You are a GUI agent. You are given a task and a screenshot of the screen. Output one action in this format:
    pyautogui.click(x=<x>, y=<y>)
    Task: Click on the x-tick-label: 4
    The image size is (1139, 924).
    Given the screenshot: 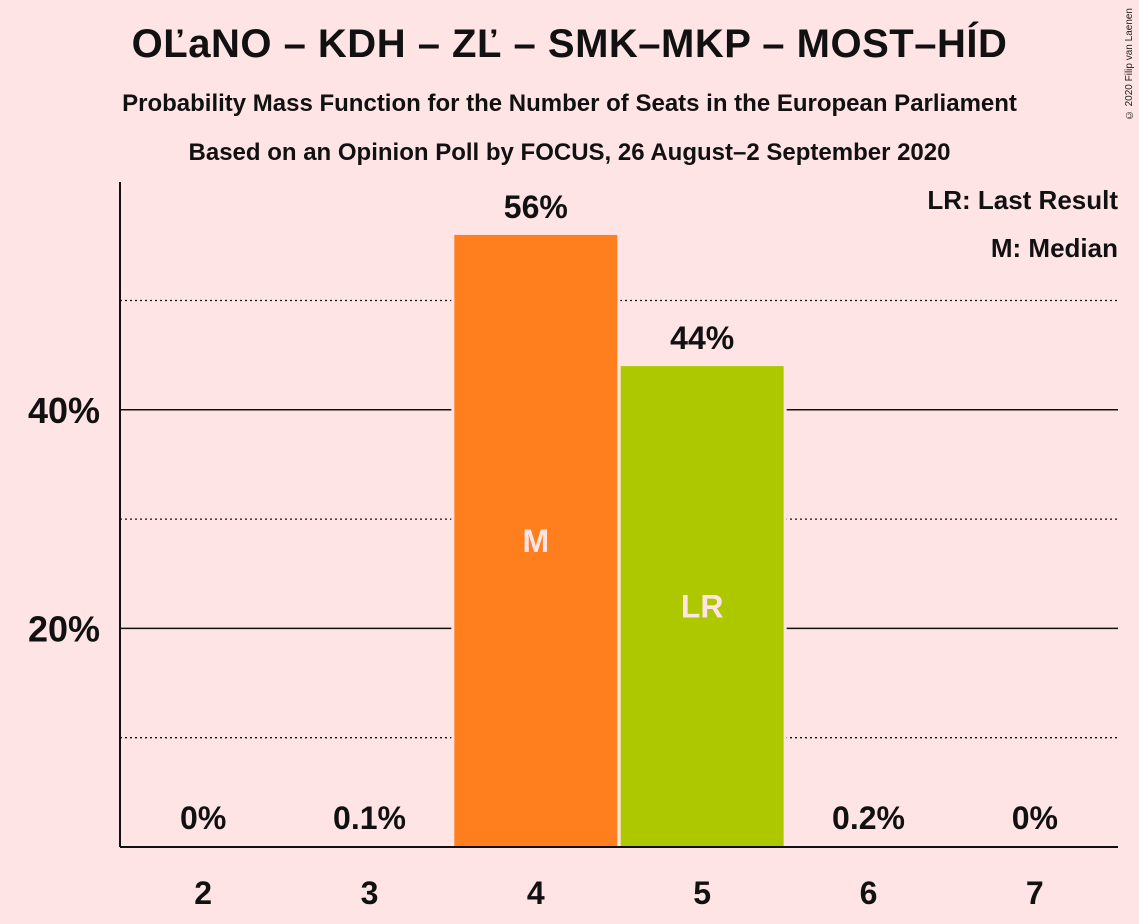 What is the action you would take?
    pyautogui.click(x=536, y=893)
    